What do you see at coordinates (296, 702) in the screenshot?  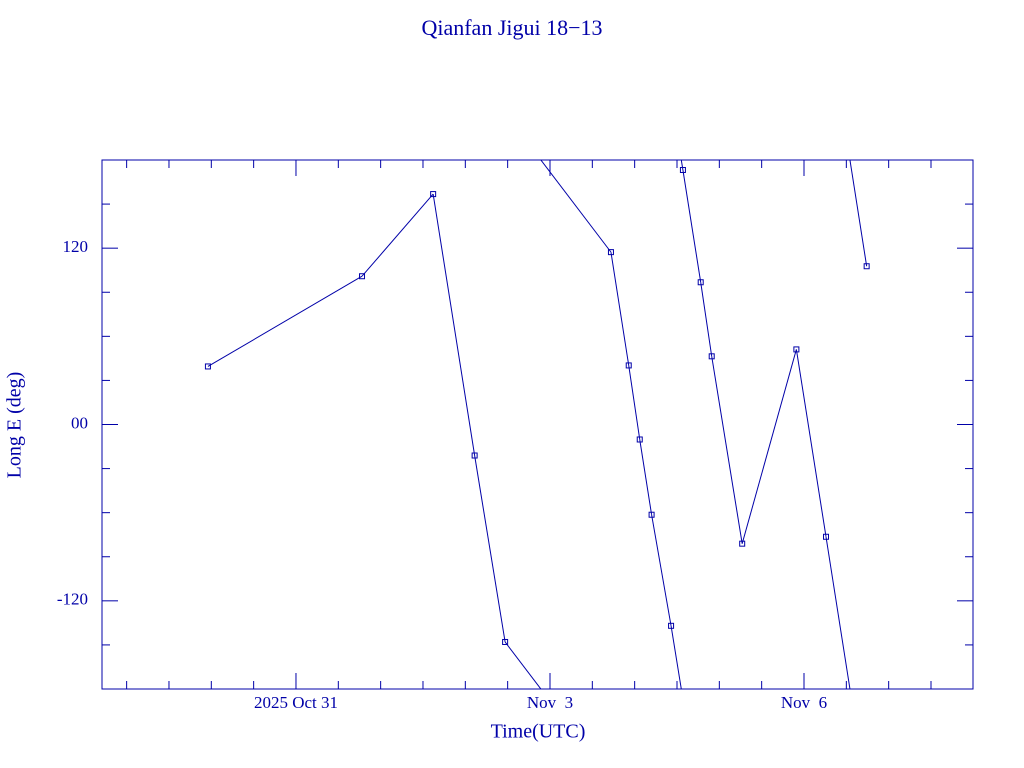 I see `x-tick-label: 2025 Oct 31` at bounding box center [296, 702].